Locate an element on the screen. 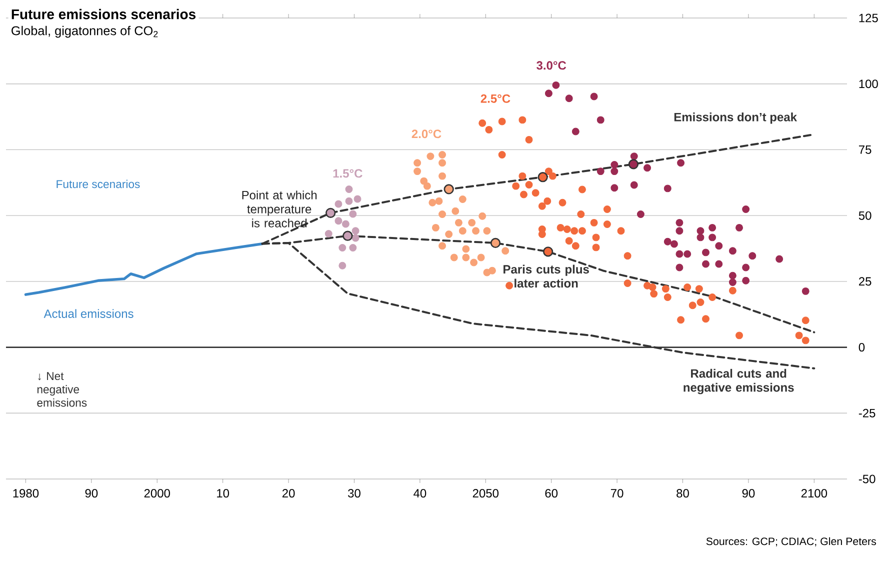 Image resolution: width=886 pixels, height=561 pixels. y-tick-label: -50 is located at coordinates (867, 479).